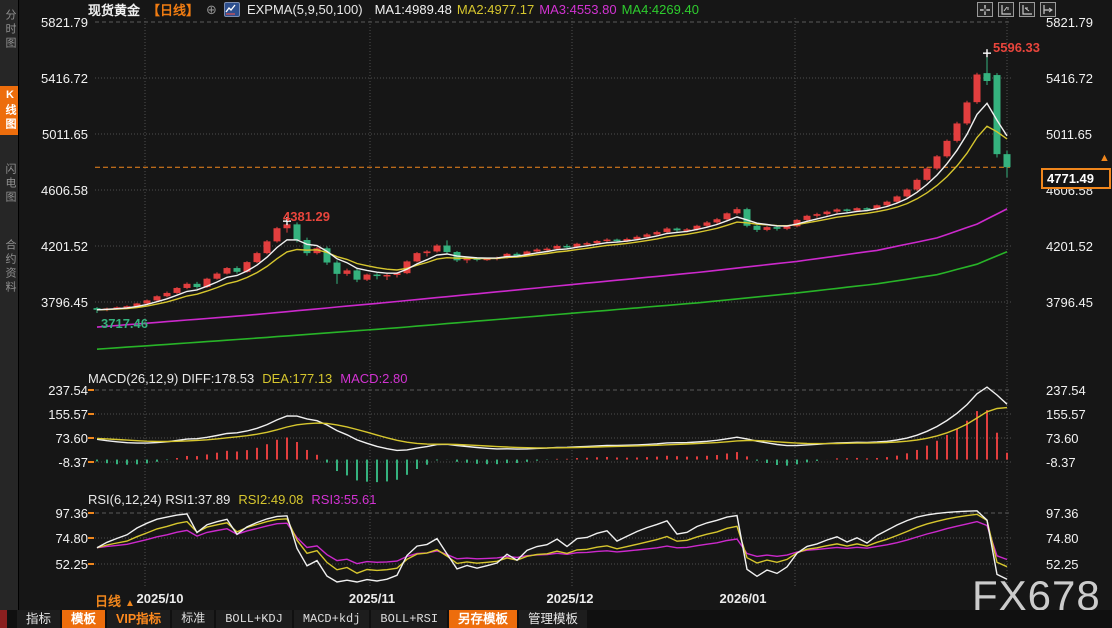 This screenshot has height=628, width=1112. What do you see at coordinates (68, 390) in the screenshot?
I see `macd-tick-left: 237.54` at bounding box center [68, 390].